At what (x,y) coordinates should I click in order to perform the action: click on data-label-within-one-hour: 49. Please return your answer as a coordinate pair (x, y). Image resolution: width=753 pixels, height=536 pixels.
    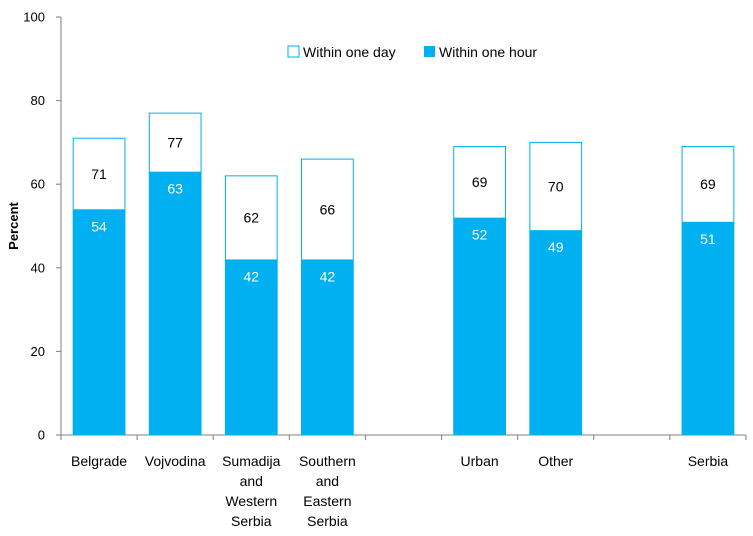
    Looking at the image, I should click on (556, 247).